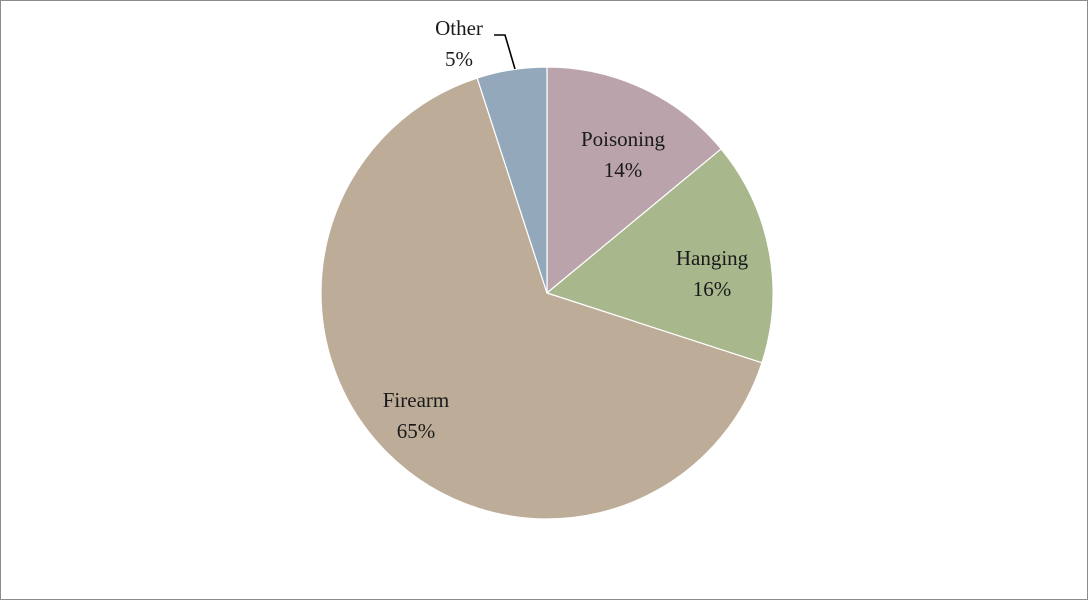 The height and width of the screenshot is (600, 1090). Describe the element at coordinates (459, 28) in the screenshot. I see `data-label-name: Other` at that location.